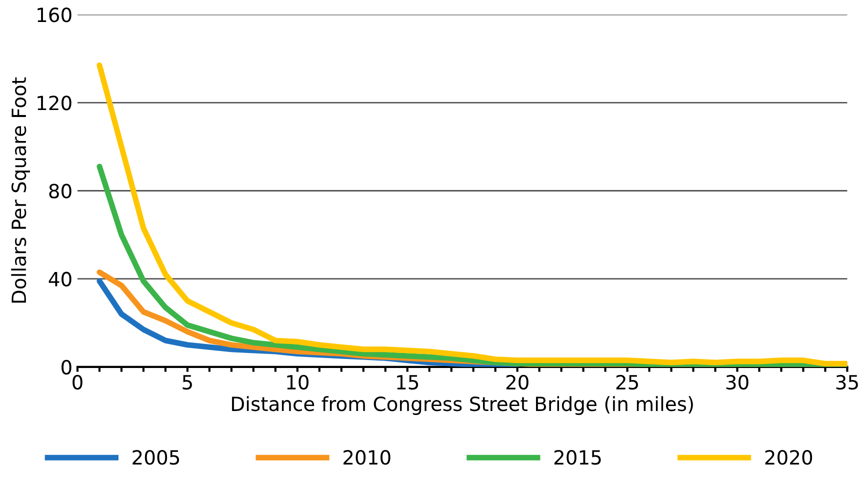 The width and height of the screenshot is (861, 486). Describe the element at coordinates (156, 457) in the screenshot. I see `legend-label: 2005` at that location.